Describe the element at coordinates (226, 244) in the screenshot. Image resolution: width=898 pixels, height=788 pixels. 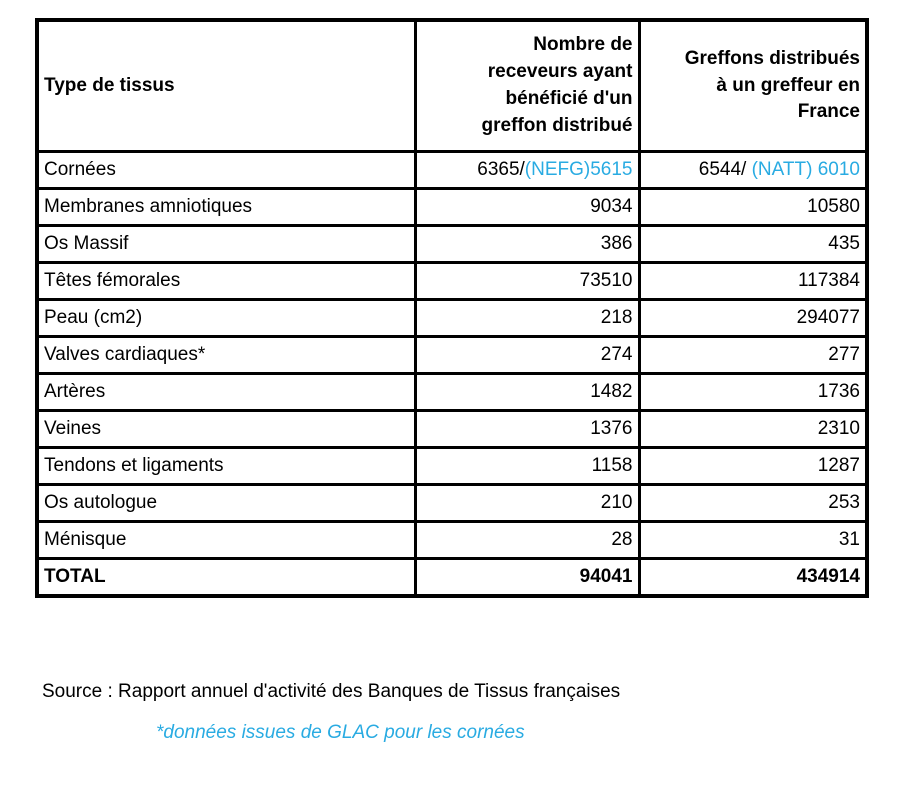
I see `tissue-type-cell: Os Massif` at that location.